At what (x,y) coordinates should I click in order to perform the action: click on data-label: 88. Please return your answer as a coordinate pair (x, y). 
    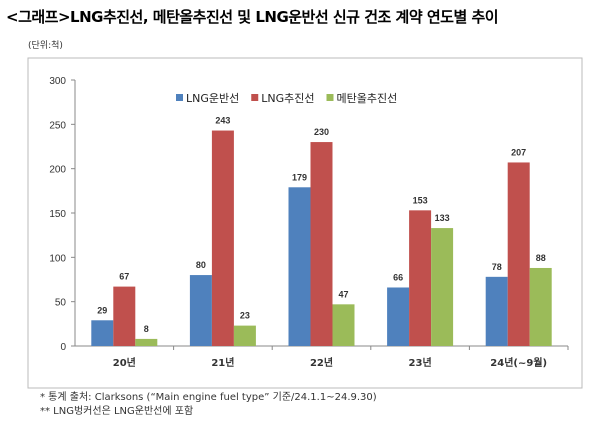
    Looking at the image, I should click on (541, 258).